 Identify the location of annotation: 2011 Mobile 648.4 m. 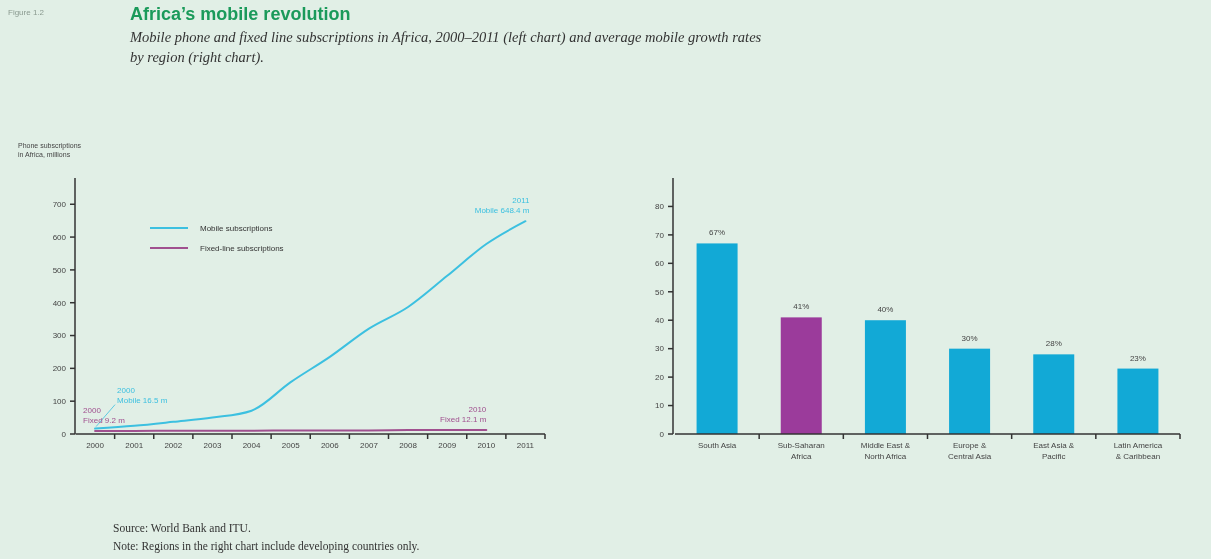
(502, 206).